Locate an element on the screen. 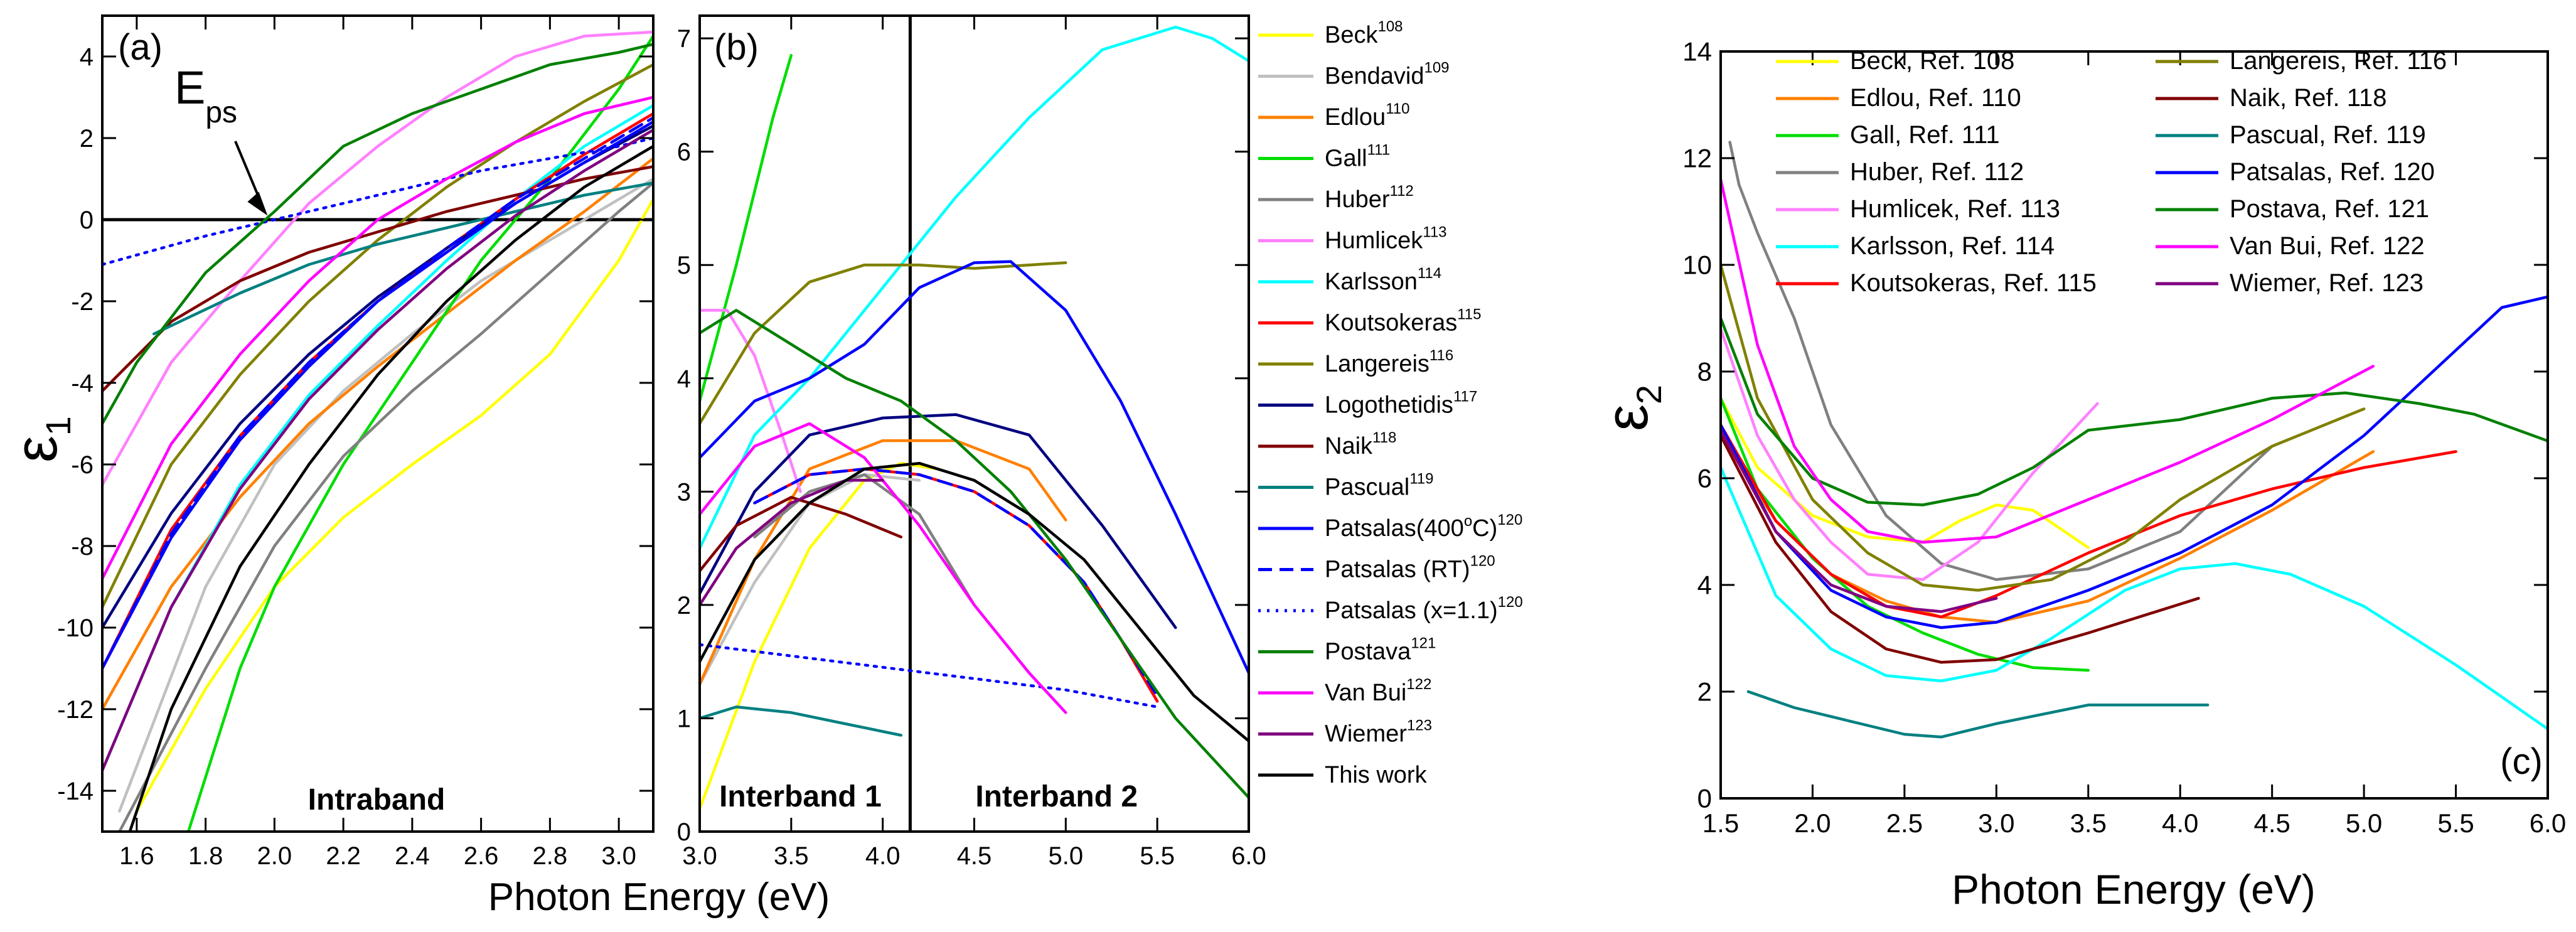  legend-ref-superscript: 120 is located at coordinates (1509, 520).